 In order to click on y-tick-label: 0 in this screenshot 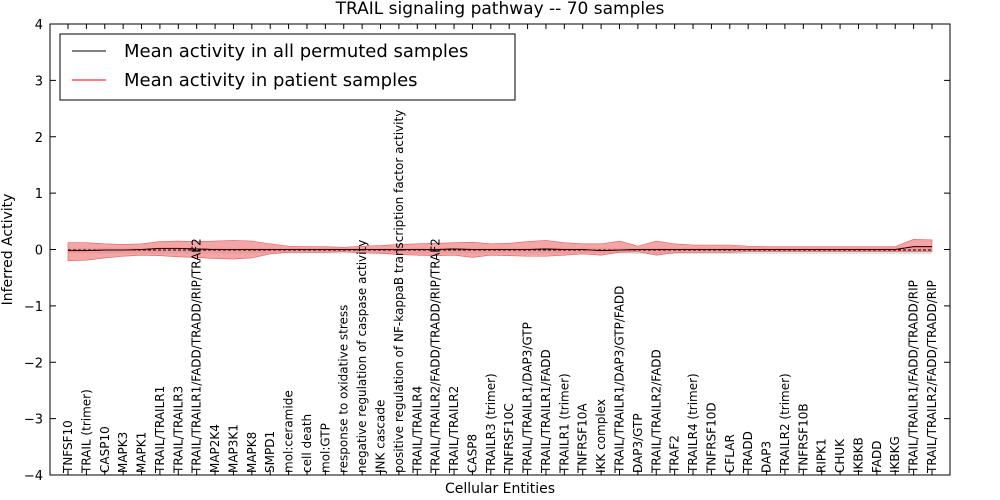, I will do `click(39, 251)`.